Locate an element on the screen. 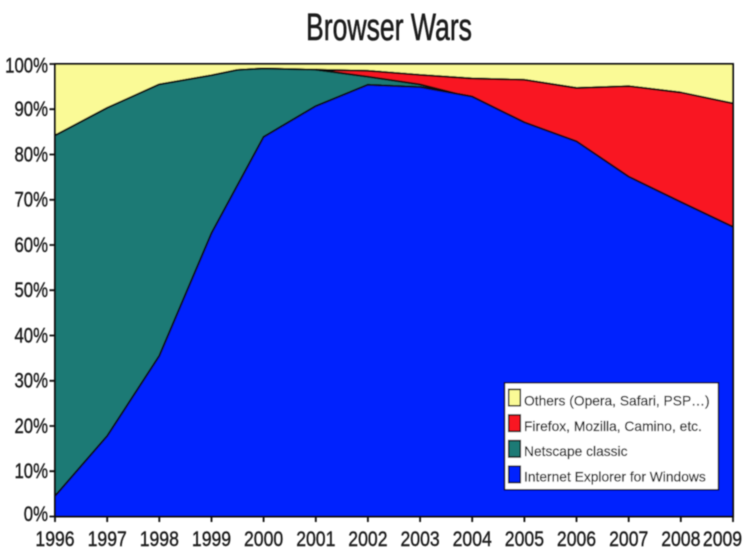 This screenshot has height=550, width=753. svg-text: 2004 is located at coordinates (472, 538).